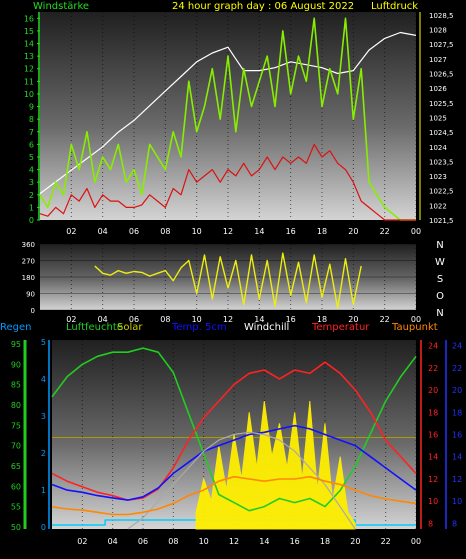 This screenshot has height=559, width=466. What do you see at coordinates (28, 278) in the screenshot?
I see `direction-tick-label: 180` at bounding box center [28, 278].